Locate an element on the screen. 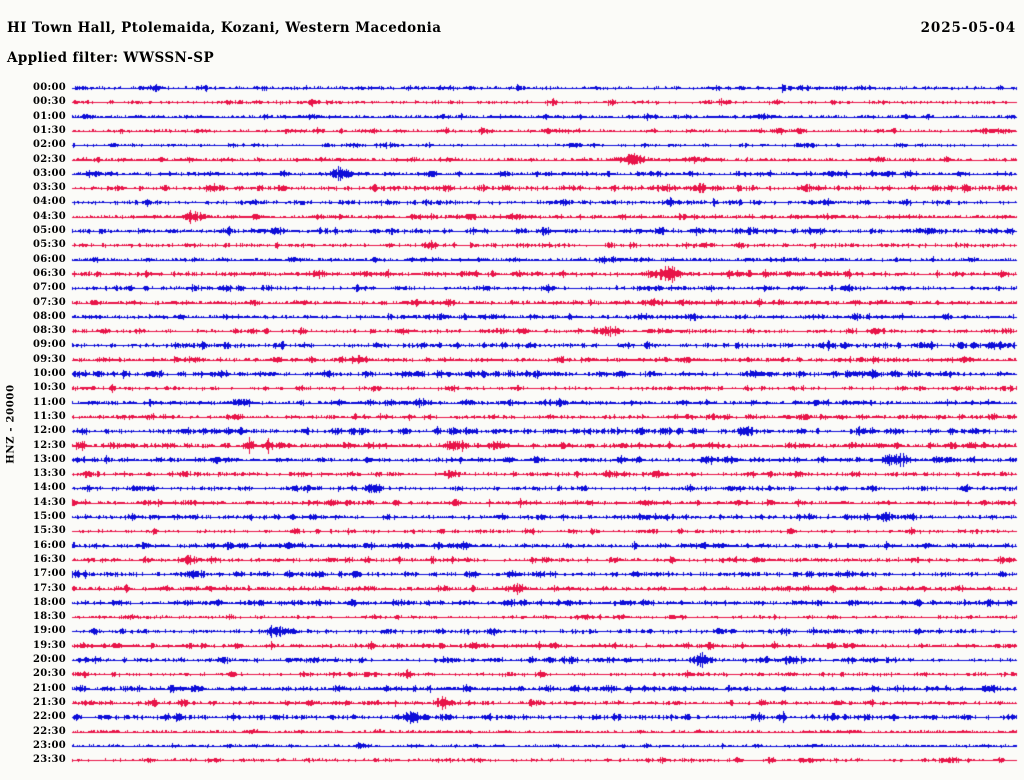  trace-time-label: 08:30 is located at coordinates (49, 330).